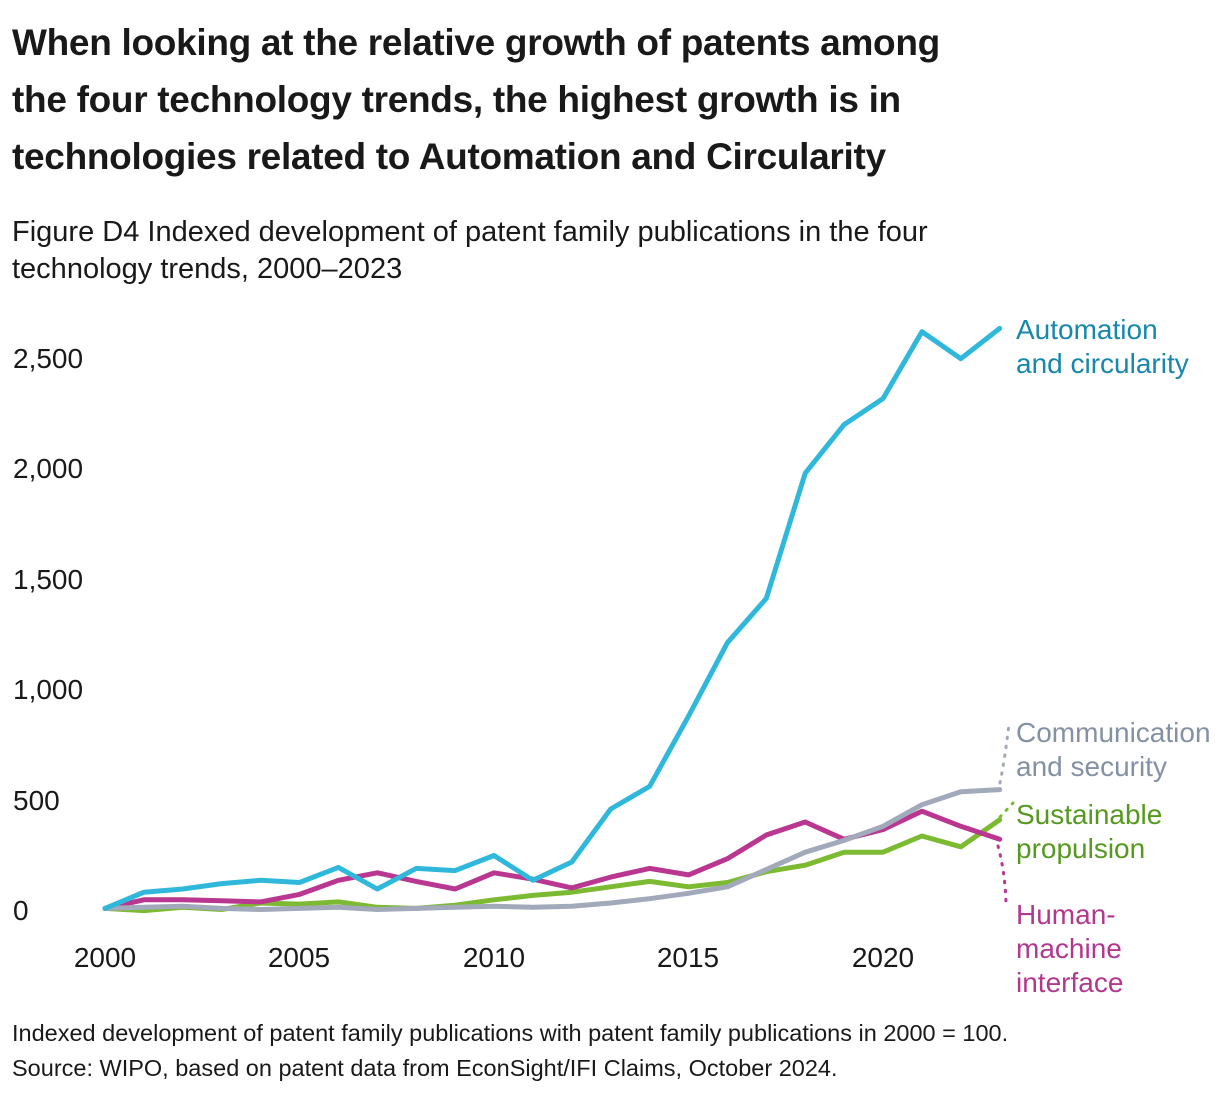  What do you see at coordinates (1116, 832) in the screenshot?
I see `legend-sustainable-propulsion: Sustainable propulsion` at bounding box center [1116, 832].